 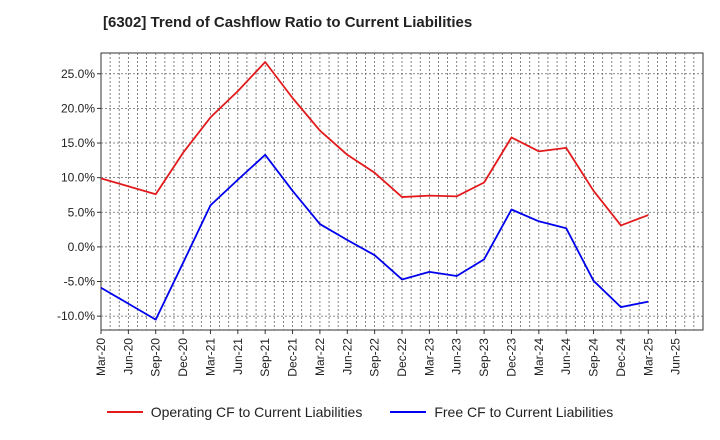 What do you see at coordinates (293, 357) in the screenshot?
I see `x-tick-label: Dec-21` at bounding box center [293, 357].